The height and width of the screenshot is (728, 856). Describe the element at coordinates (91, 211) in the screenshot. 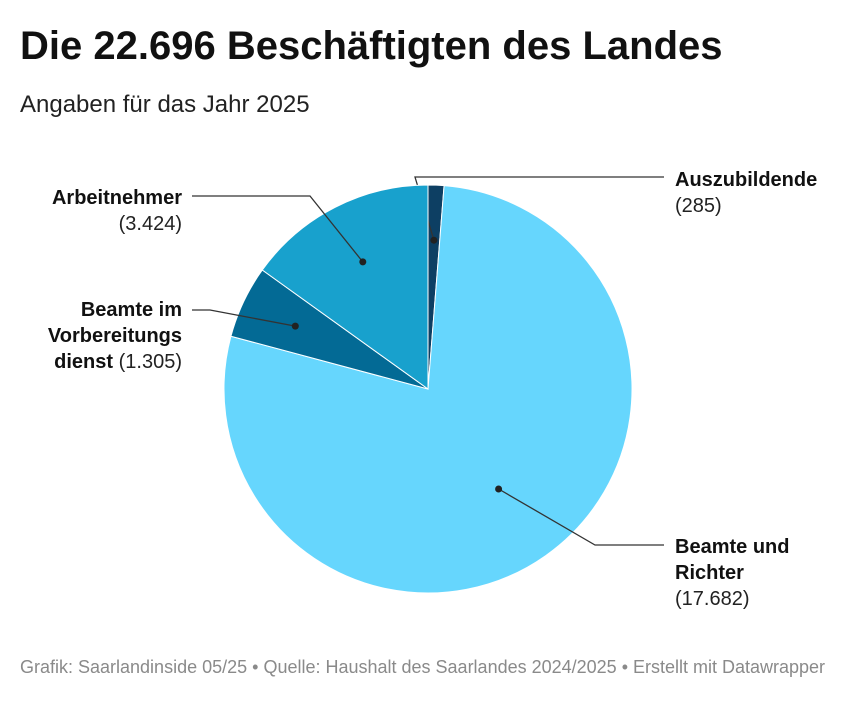

I see `label-arbeitnehmer: Arbeitnehmer (3.424)` at that location.